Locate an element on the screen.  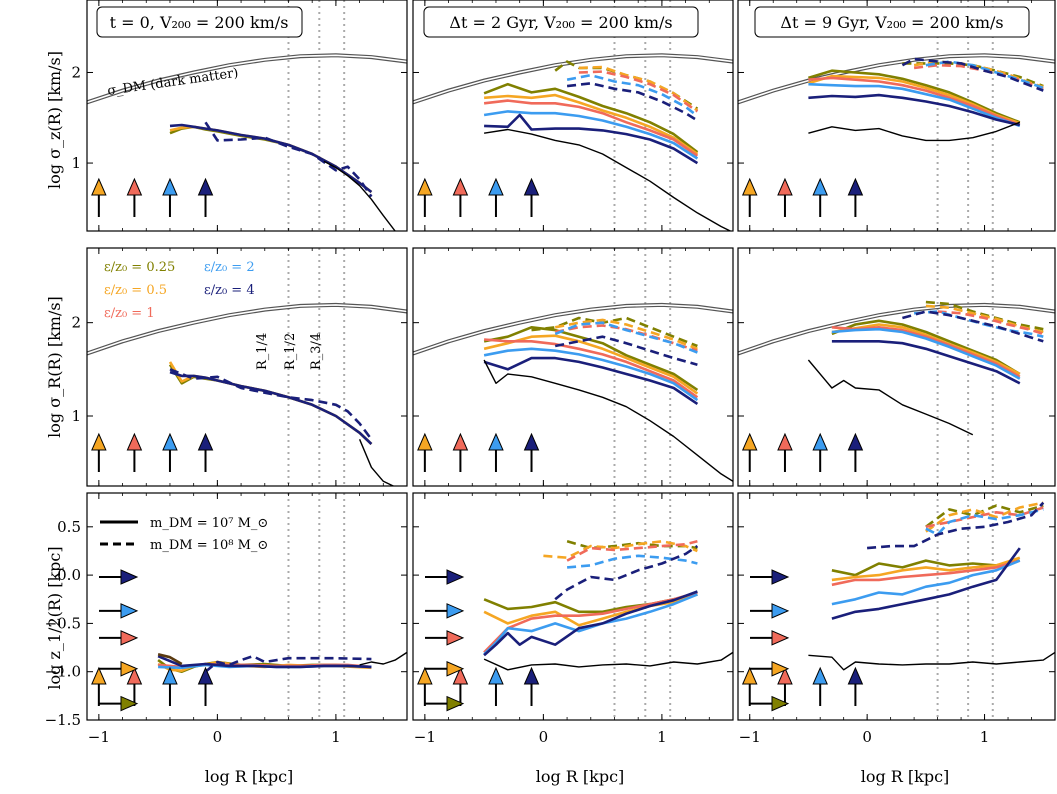
legend-mass-1e7: m_DM = 10⁷ M_⊙ is located at coordinates (209, 523).